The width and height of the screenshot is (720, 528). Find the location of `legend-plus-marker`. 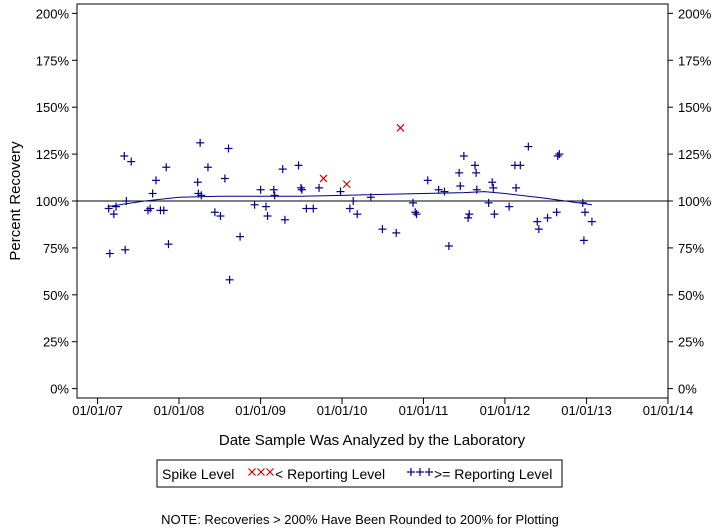

legend-plus-marker is located at coordinates (420, 472).